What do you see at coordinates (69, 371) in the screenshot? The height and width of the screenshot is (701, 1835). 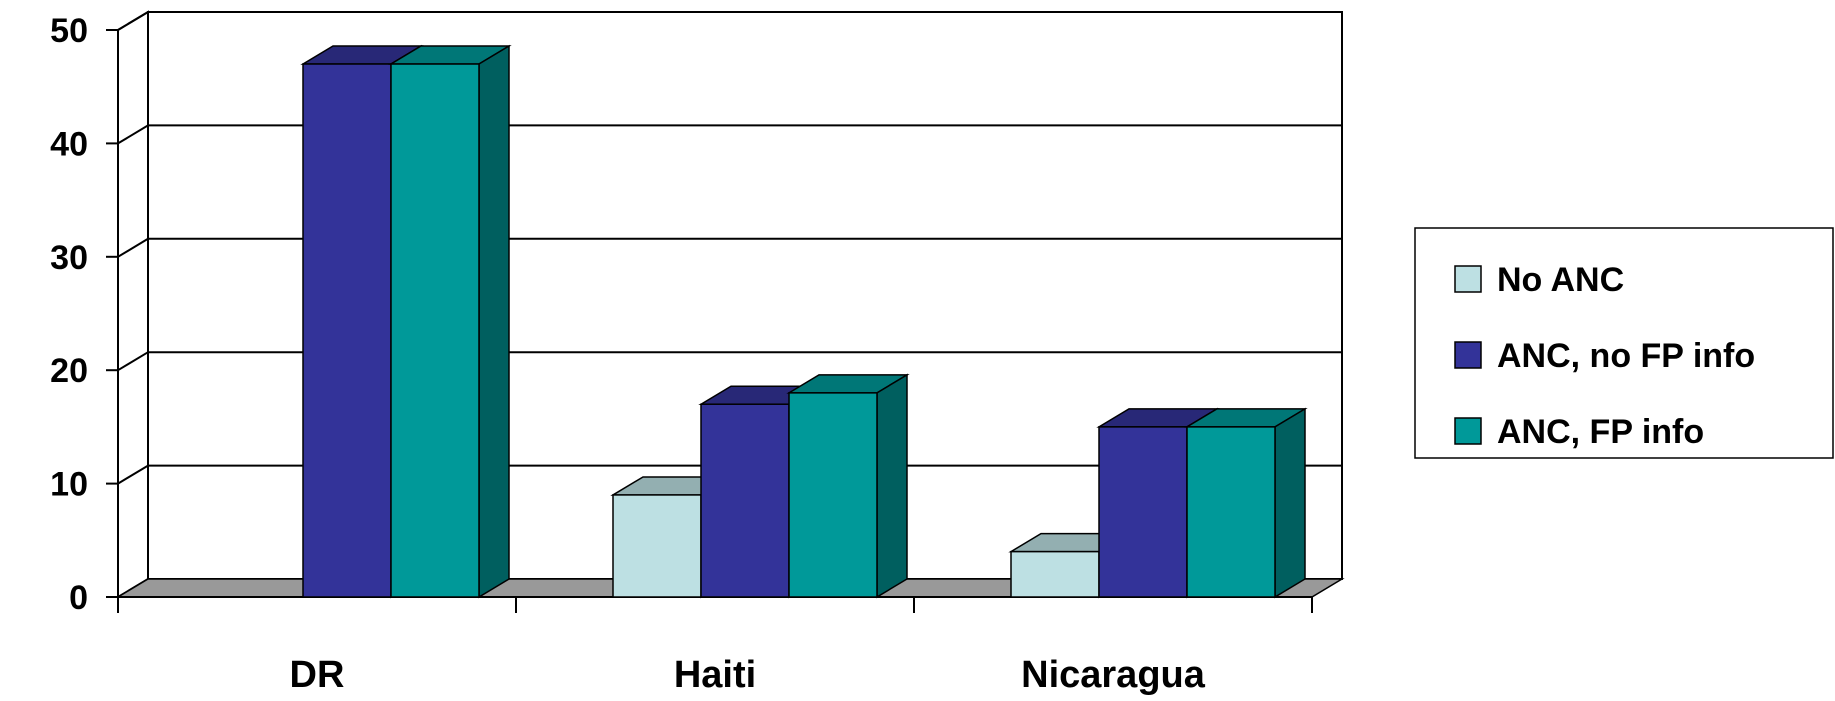 I see `y-tick-label: 20` at bounding box center [69, 371].